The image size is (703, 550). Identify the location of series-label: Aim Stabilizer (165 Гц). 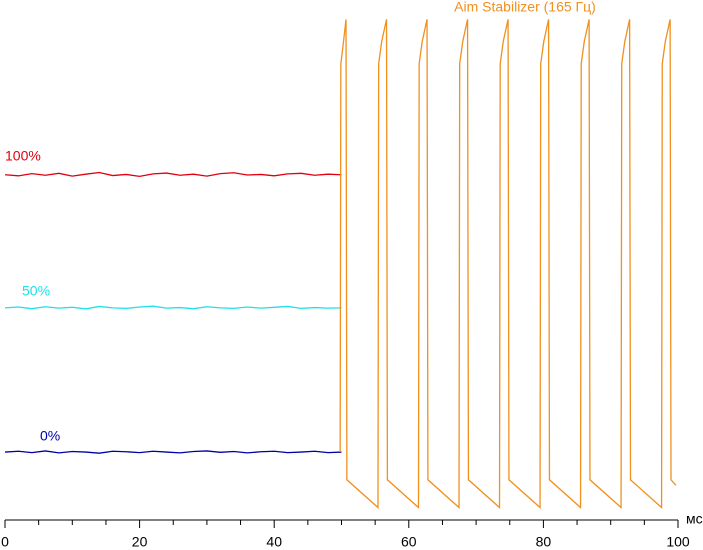
(525, 7).